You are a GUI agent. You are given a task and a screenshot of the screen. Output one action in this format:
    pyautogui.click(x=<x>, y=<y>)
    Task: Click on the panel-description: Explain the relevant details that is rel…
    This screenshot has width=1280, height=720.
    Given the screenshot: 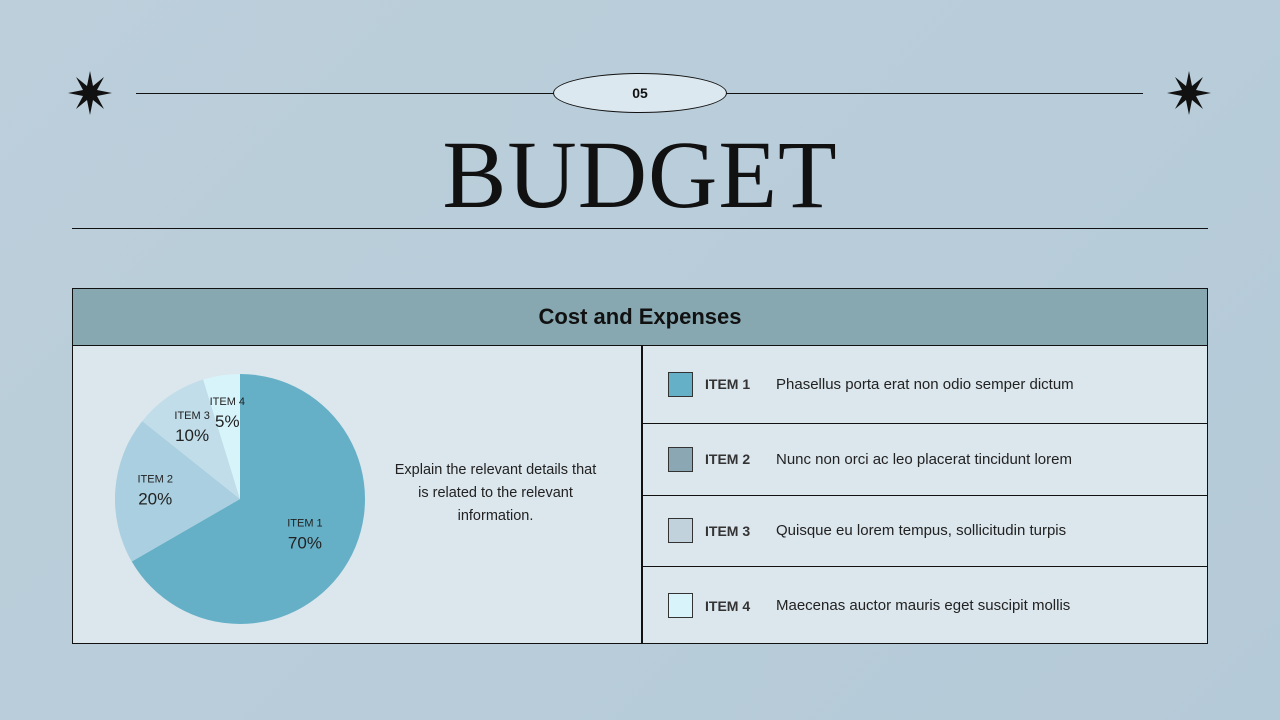 What is the action you would take?
    pyautogui.click(x=495, y=493)
    